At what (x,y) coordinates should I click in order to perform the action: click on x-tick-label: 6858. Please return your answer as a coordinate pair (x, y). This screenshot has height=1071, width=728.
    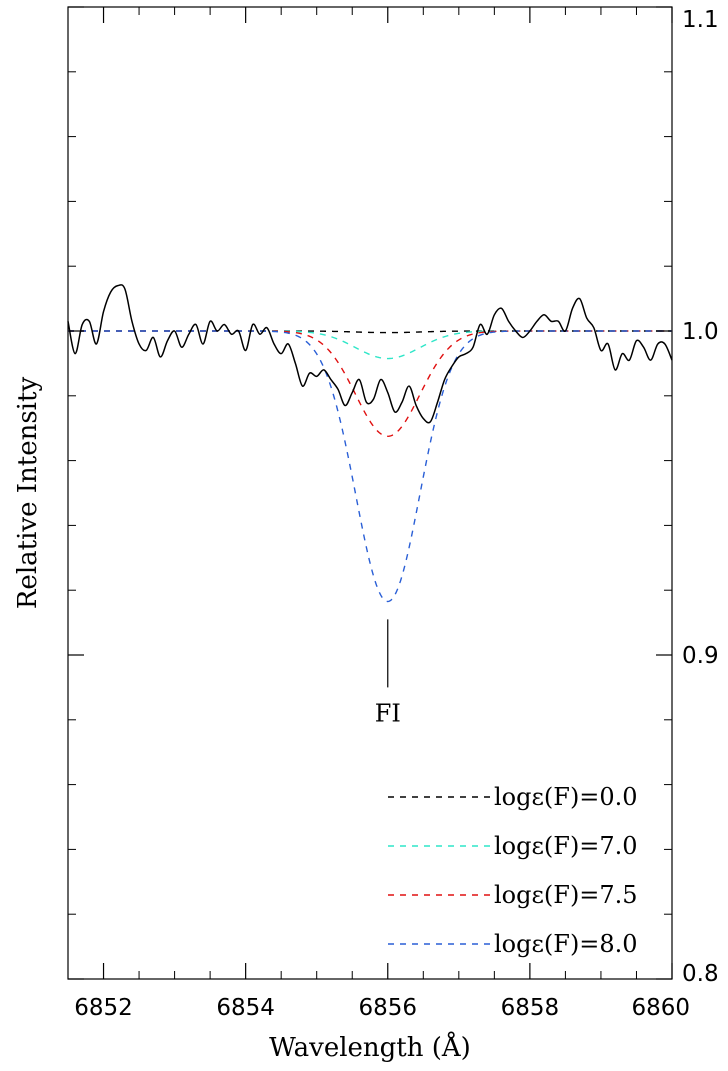
    Looking at the image, I should click on (530, 1008).